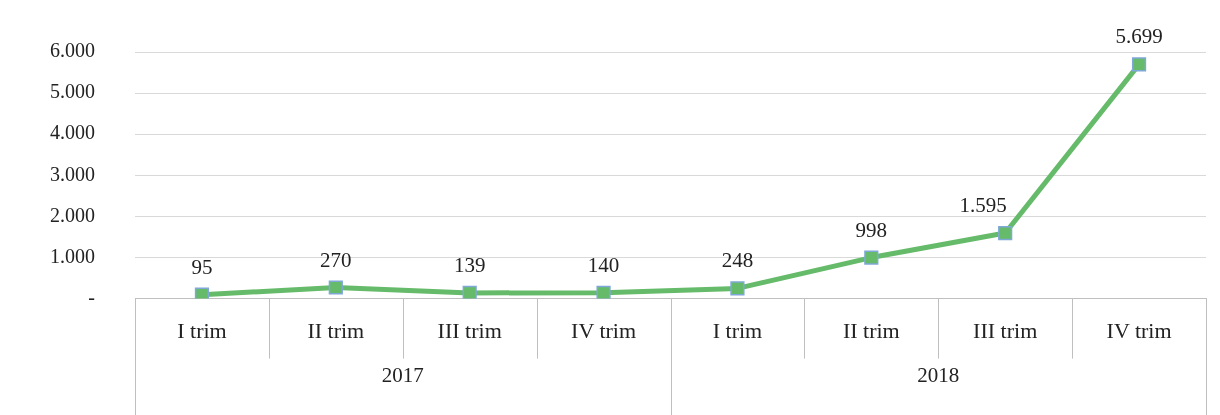 Image resolution: width=1220 pixels, height=415 pixels. I want to click on y-tick-label: 3.000, so click(72, 173).